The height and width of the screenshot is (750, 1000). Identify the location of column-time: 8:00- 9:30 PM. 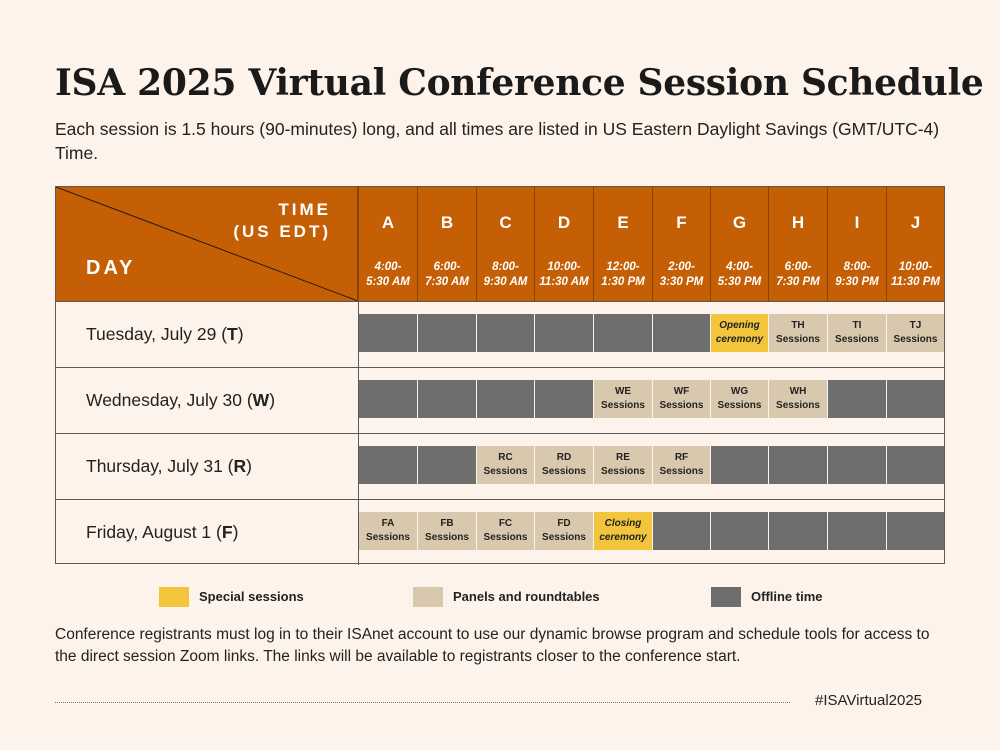
(857, 275).